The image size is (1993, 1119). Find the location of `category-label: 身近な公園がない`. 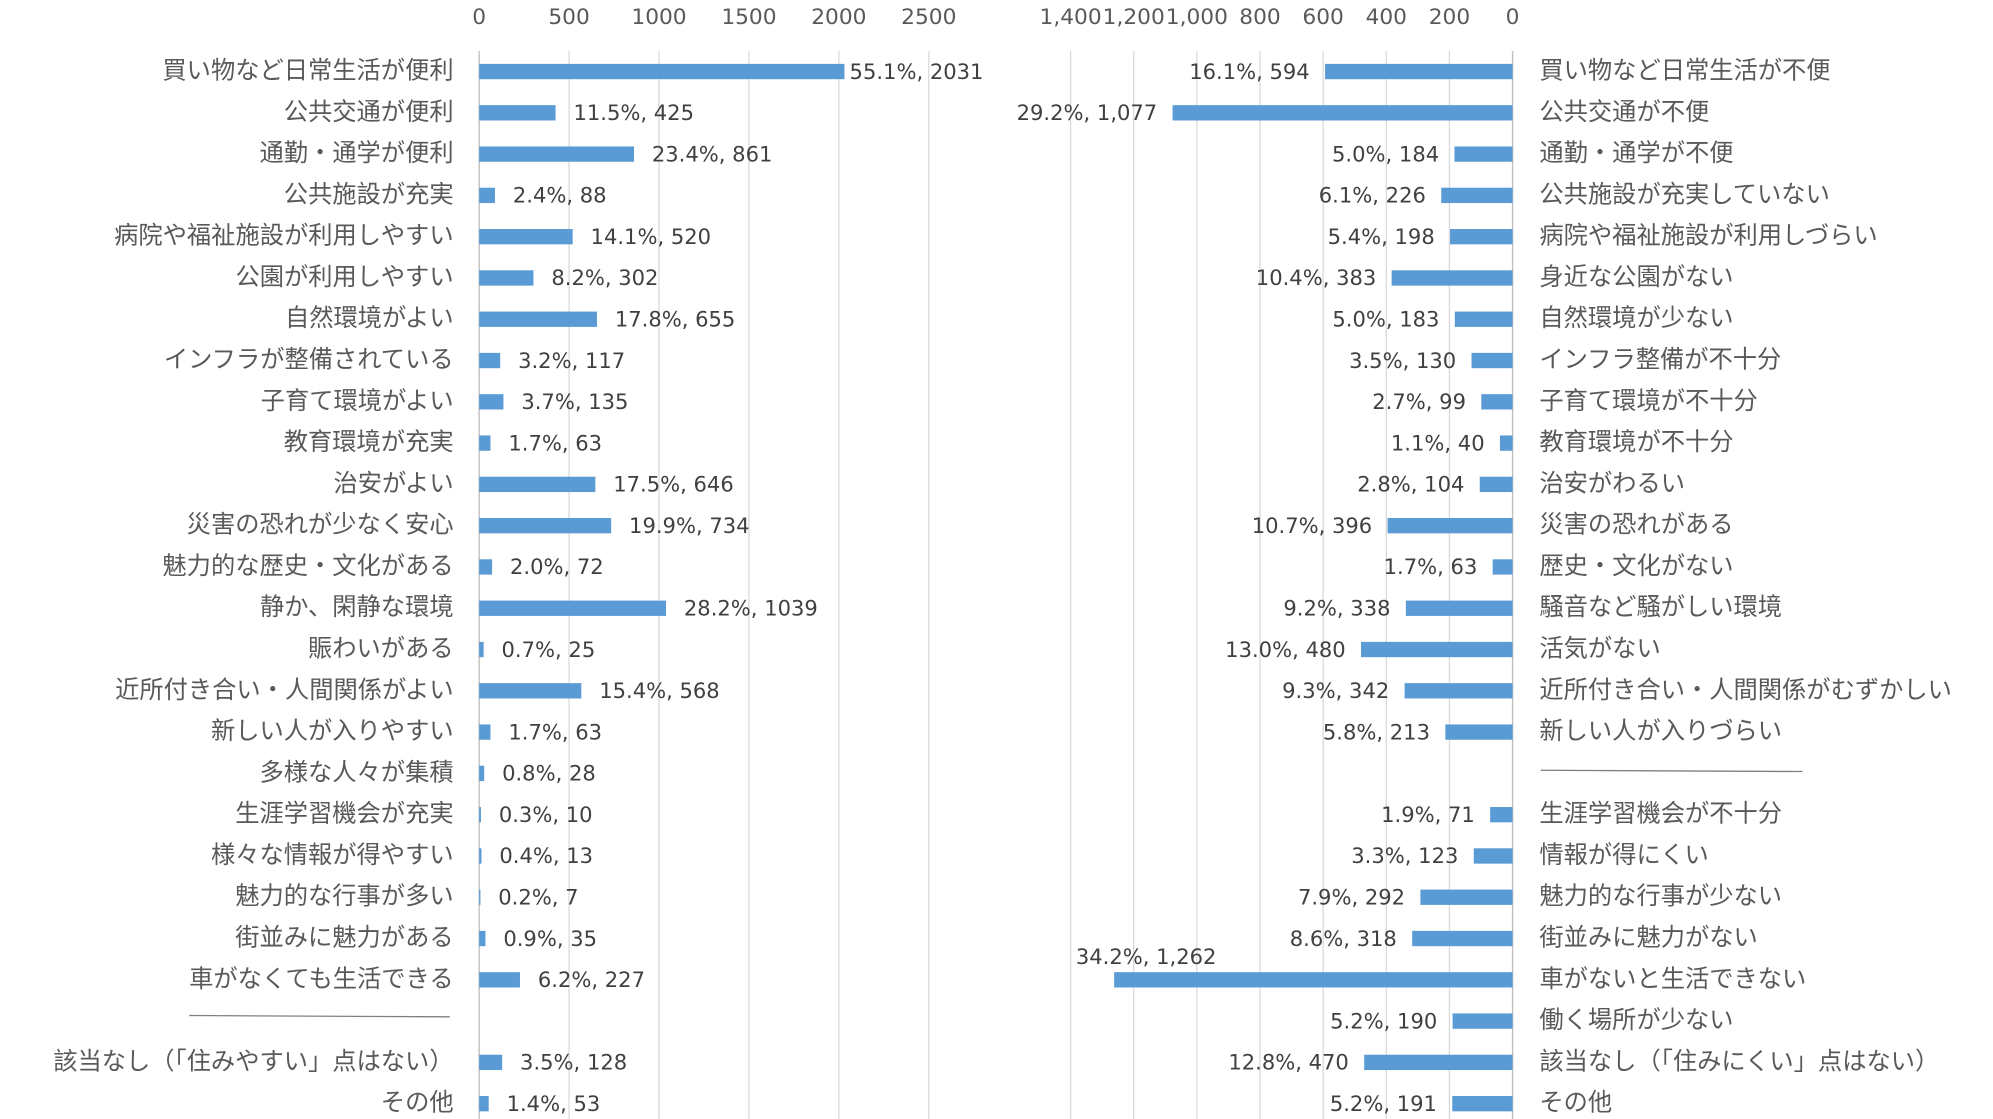

category-label: 身近な公園がない is located at coordinates (1636, 276).